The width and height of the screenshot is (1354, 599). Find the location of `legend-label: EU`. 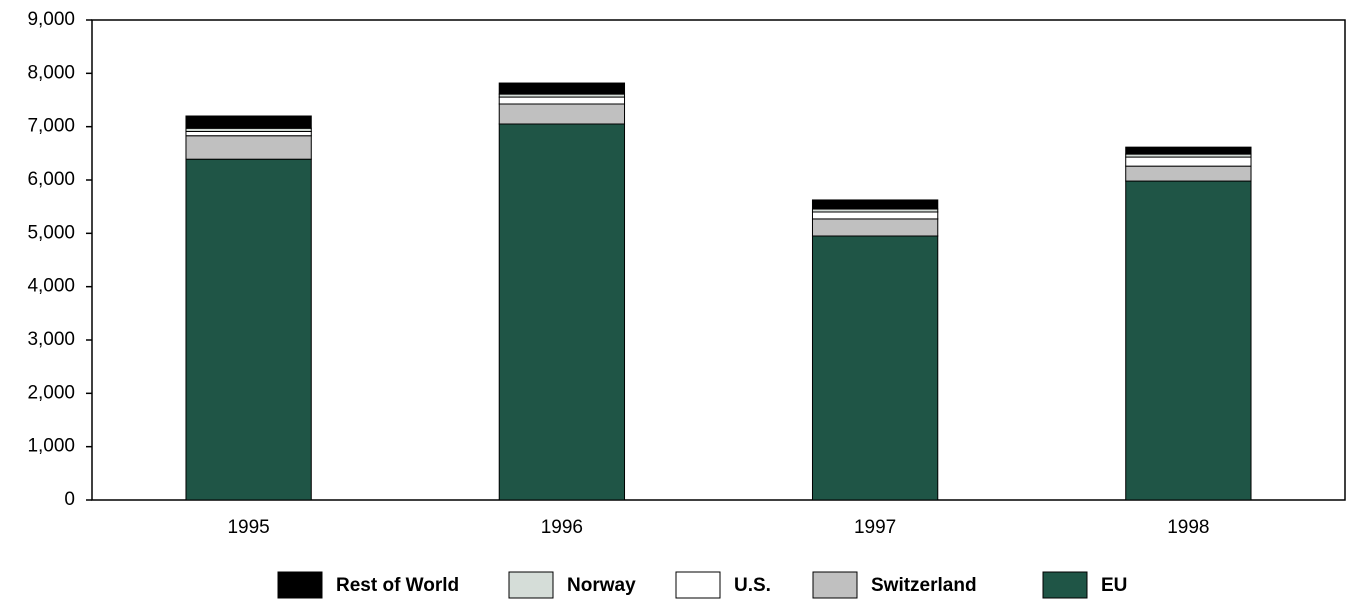

legend-label: EU is located at coordinates (1114, 585).